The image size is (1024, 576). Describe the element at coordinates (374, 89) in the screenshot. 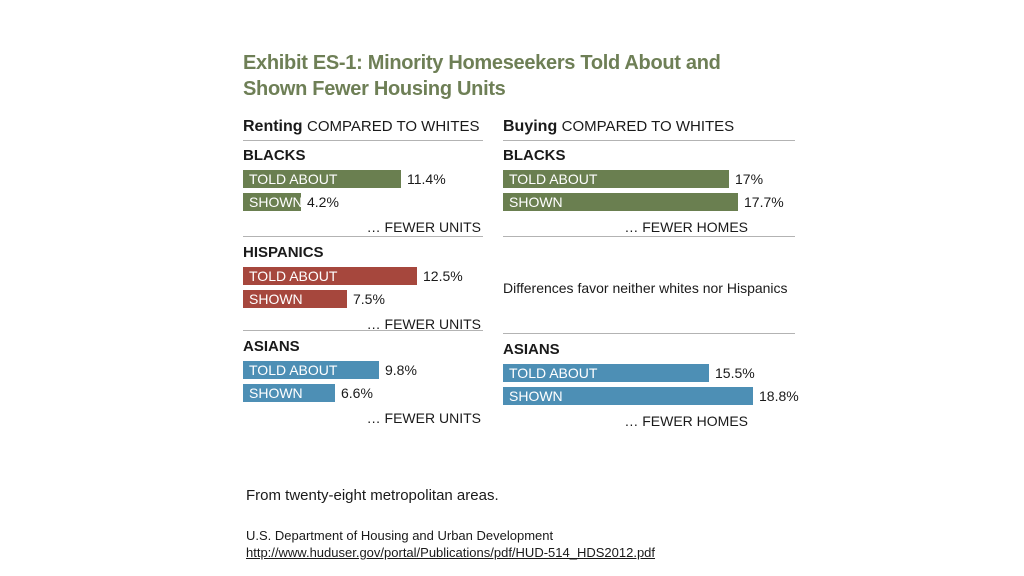

I see `chart-title-line-2: Shown Fewer Housing Units` at that location.